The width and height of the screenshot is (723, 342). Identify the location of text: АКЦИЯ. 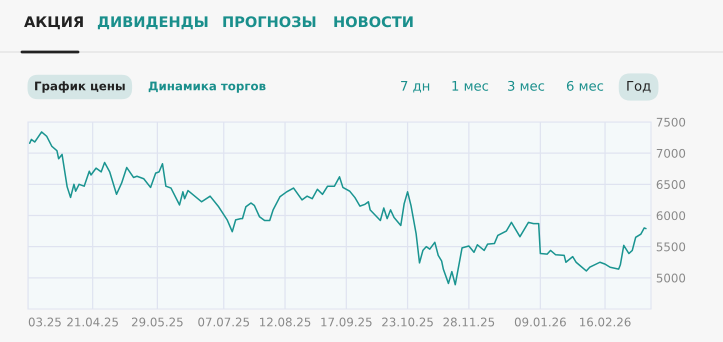
(53, 23).